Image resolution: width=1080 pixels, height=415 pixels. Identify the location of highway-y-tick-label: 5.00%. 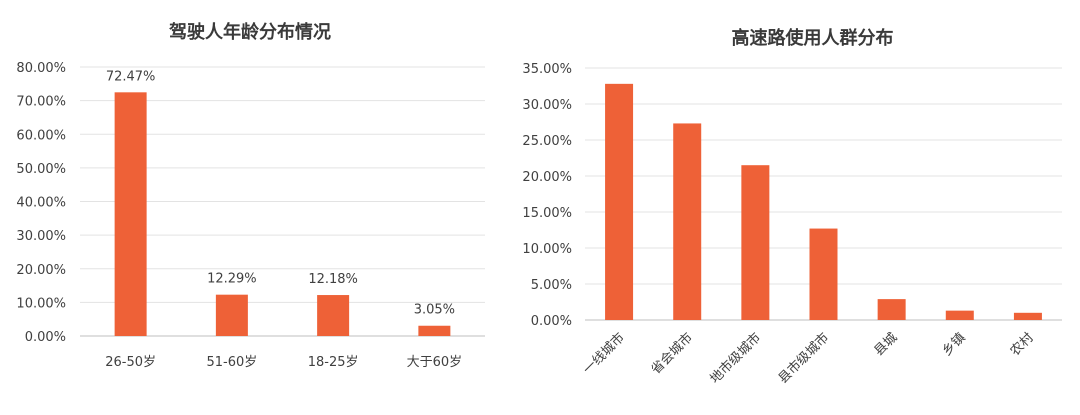
(551, 285).